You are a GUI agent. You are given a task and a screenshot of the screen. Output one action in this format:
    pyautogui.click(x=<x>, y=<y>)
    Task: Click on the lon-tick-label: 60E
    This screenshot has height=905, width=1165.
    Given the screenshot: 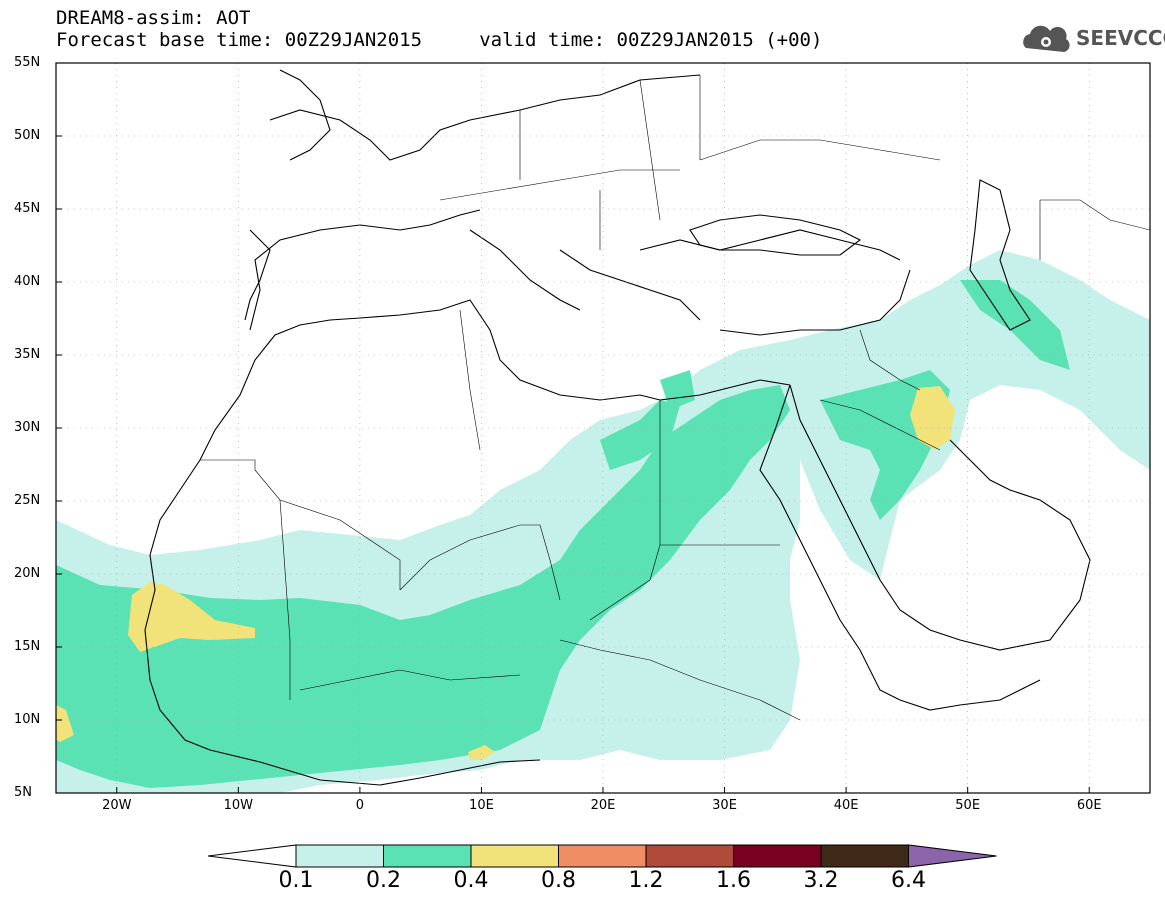 What is the action you would take?
    pyautogui.click(x=1089, y=805)
    